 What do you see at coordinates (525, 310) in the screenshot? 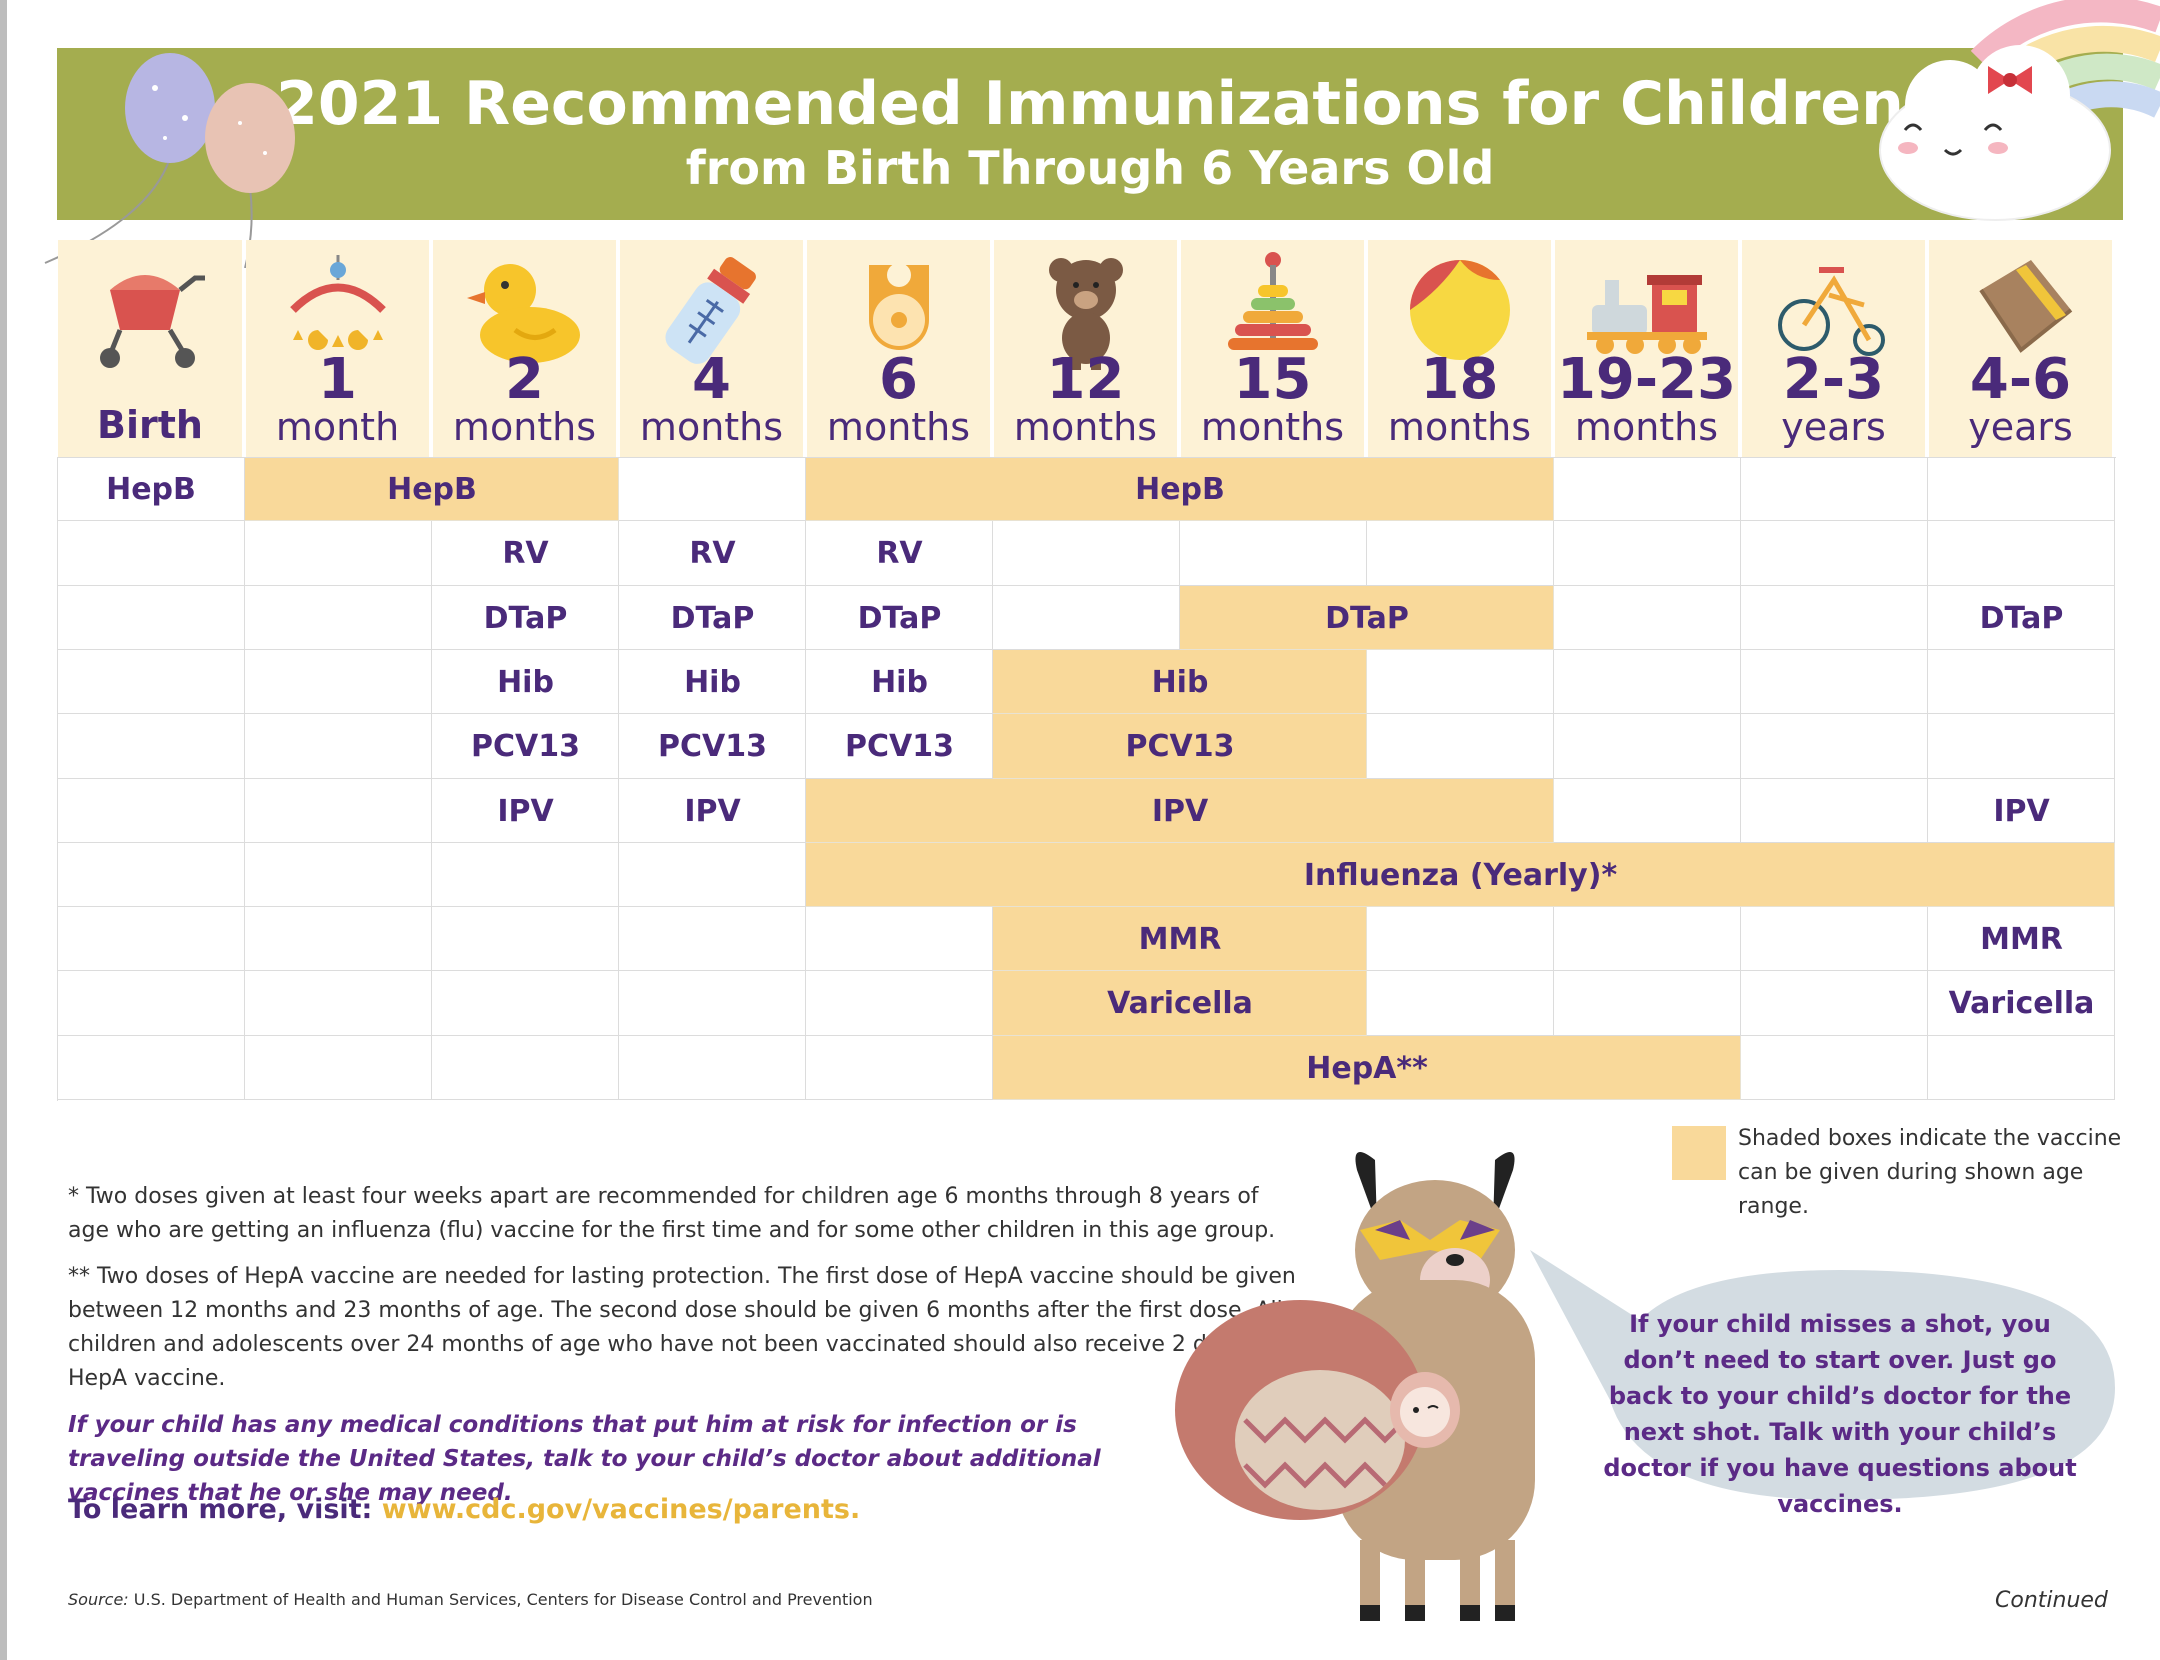
I see `rubber-duck-icon` at bounding box center [525, 310].